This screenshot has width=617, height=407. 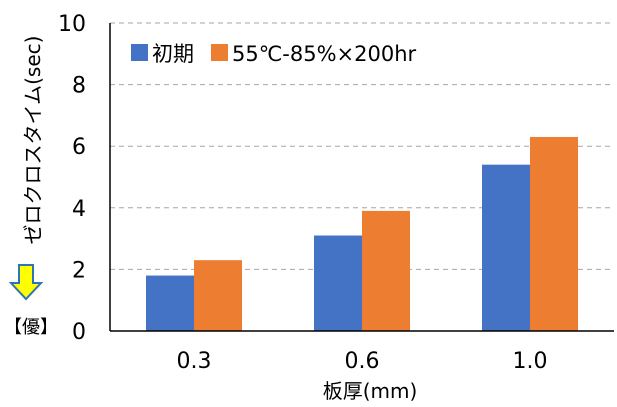 I want to click on legend: 初期 55℃-85%×200hr, so click(x=274, y=54).